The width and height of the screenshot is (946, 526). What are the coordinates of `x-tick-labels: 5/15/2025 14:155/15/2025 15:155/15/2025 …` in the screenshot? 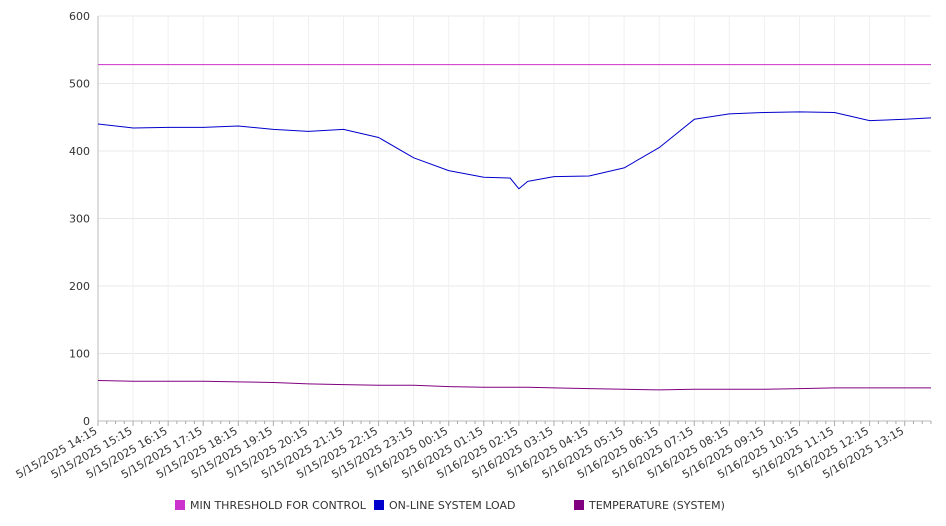 It's located at (460, 452).